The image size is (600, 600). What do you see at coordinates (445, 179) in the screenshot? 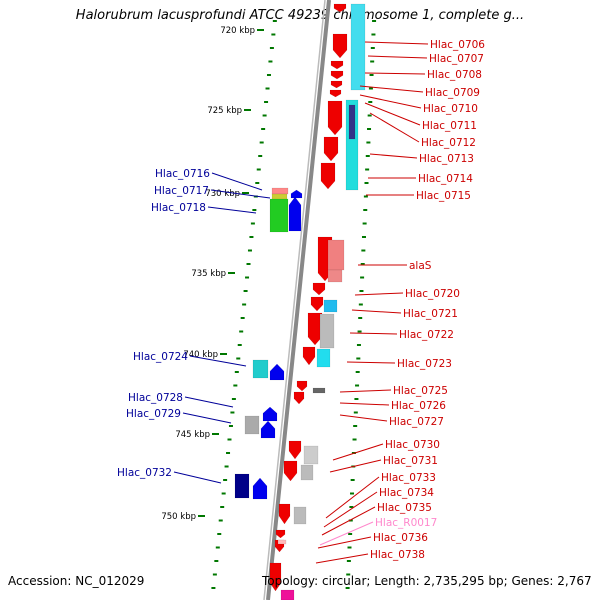
I see `gene-label-right: Hlac_0714` at bounding box center [445, 179].